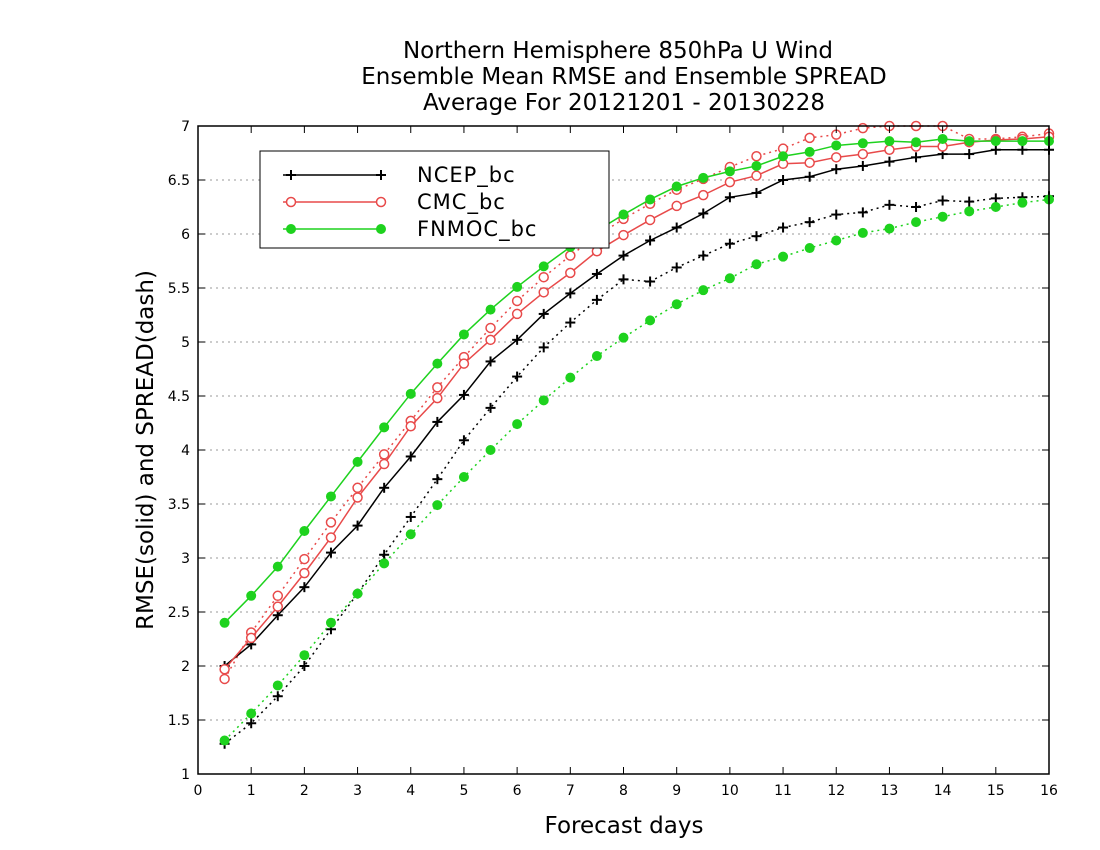 Image resolution: width=1100 pixels, height=850 pixels. What do you see at coordinates (198, 791) in the screenshot?
I see `x-tick-label: 0` at bounding box center [198, 791].